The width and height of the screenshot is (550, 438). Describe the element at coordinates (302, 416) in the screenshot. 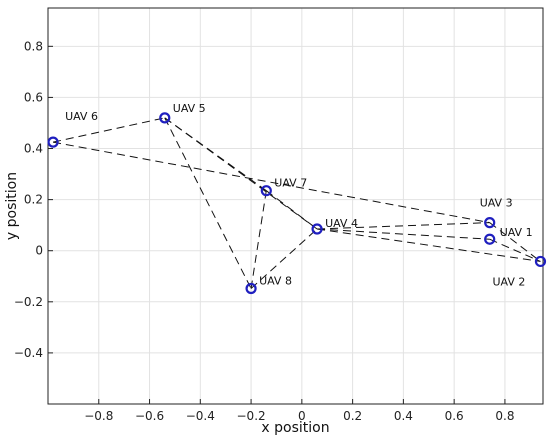

I see `x-tick-label: 0` at that location.